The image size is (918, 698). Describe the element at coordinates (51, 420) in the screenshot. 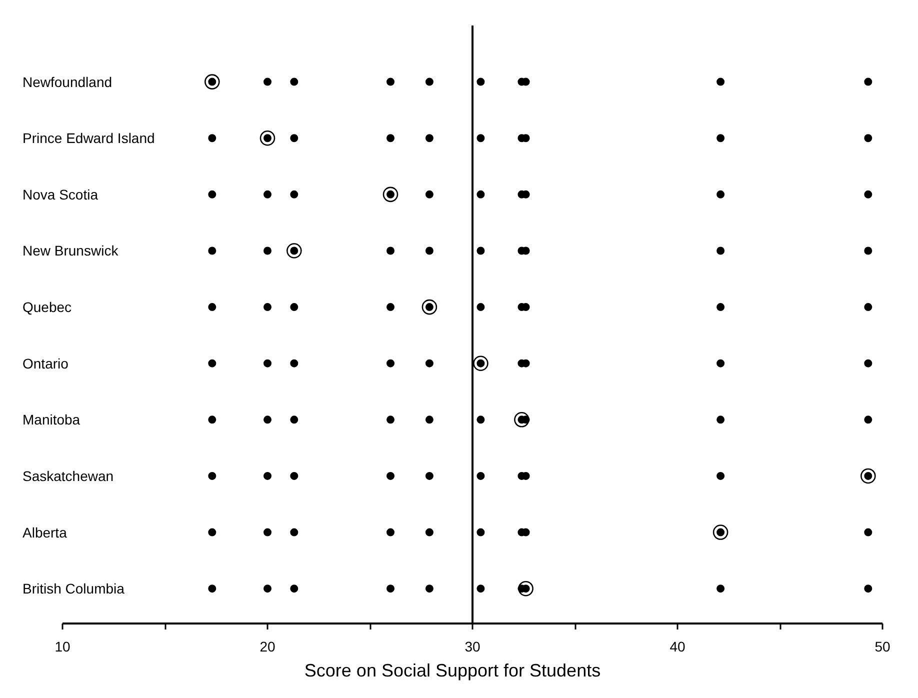

I see `y-tick-label: Manitoba` at that location.